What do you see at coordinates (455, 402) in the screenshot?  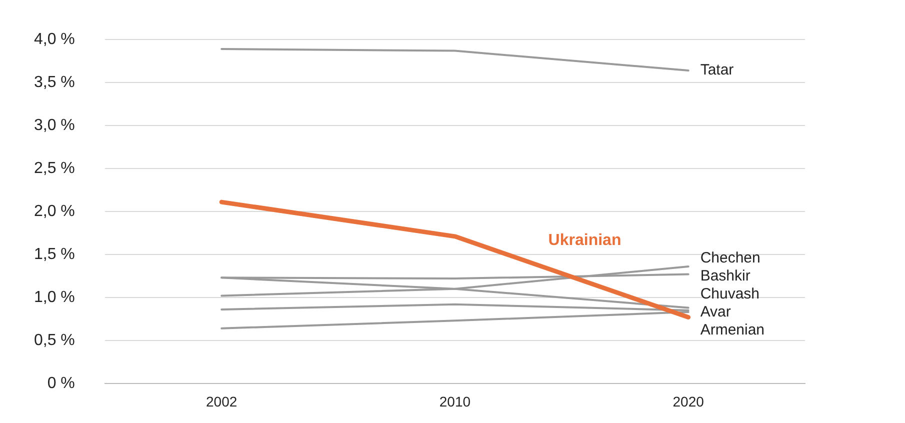 I see `x-tick-label: 2010` at bounding box center [455, 402].